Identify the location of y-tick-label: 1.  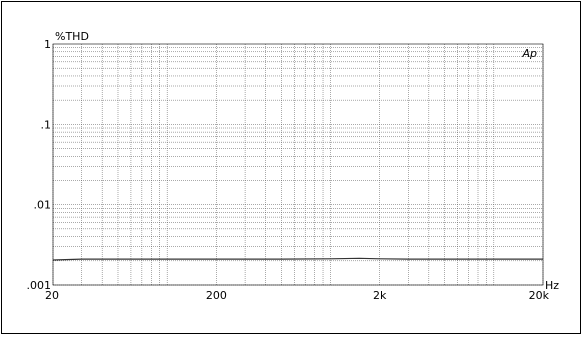
(47, 44).